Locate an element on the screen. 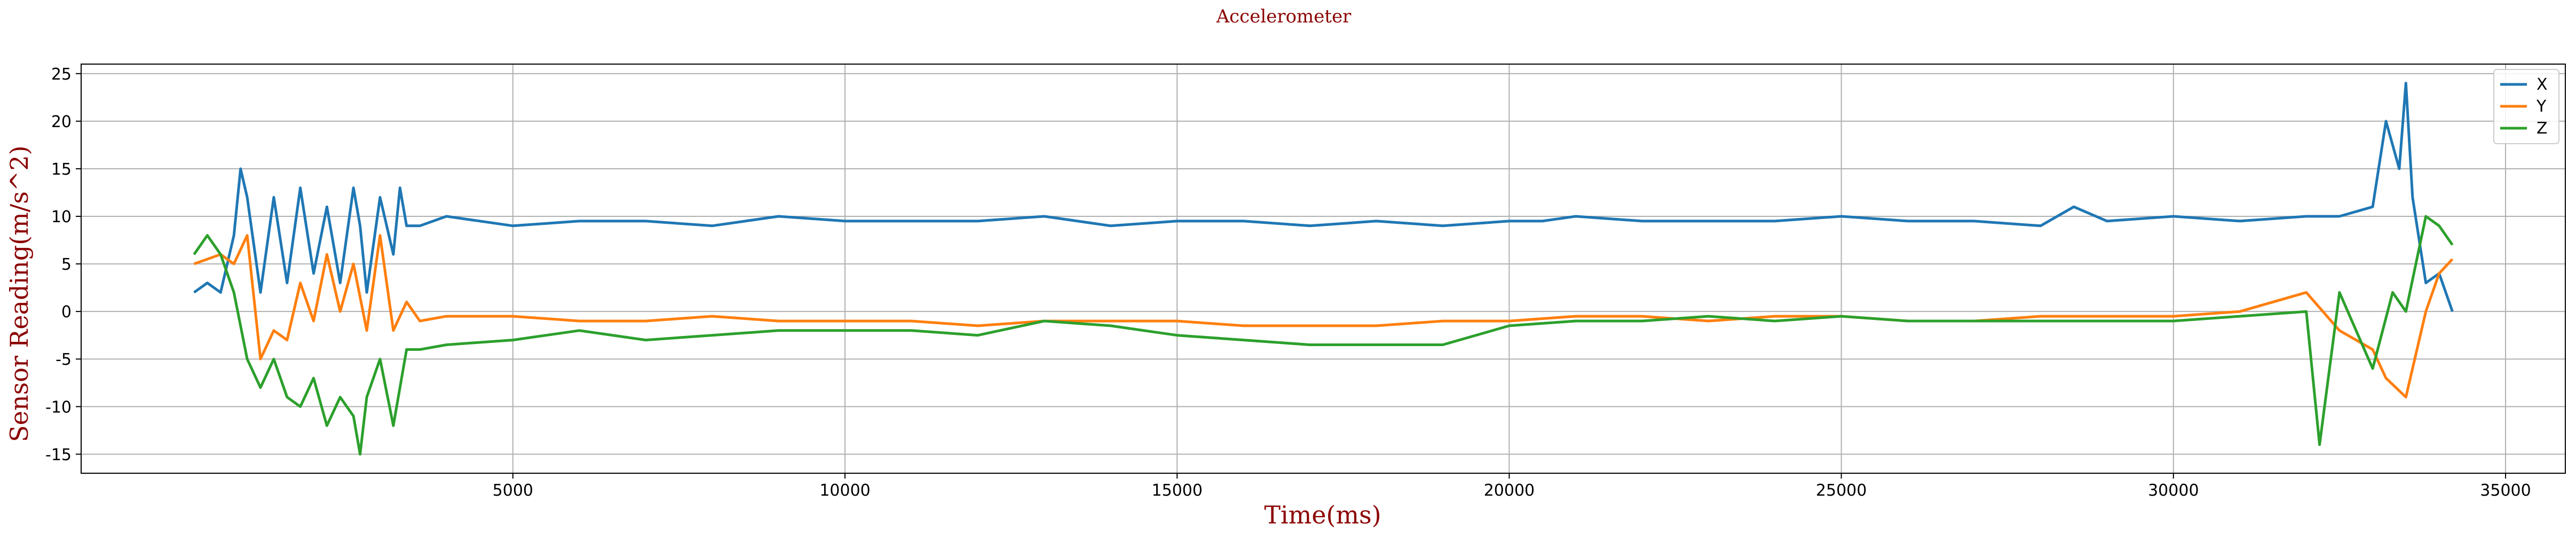 The width and height of the screenshot is (2576, 540). y-tick-label: 20 is located at coordinates (61, 122).